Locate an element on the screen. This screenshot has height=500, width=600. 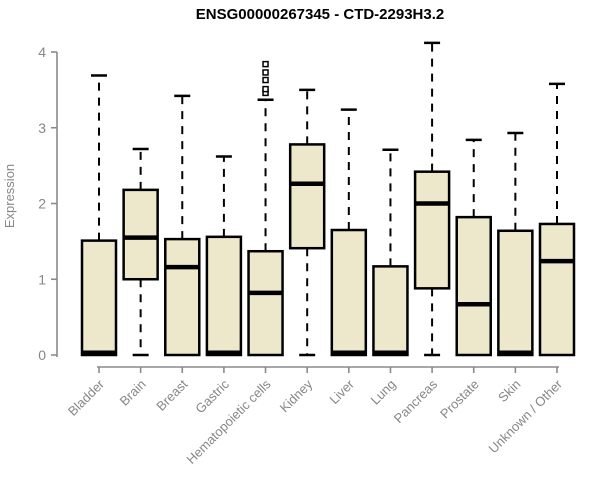
x-category-label: Gastric is located at coordinates (212, 396).